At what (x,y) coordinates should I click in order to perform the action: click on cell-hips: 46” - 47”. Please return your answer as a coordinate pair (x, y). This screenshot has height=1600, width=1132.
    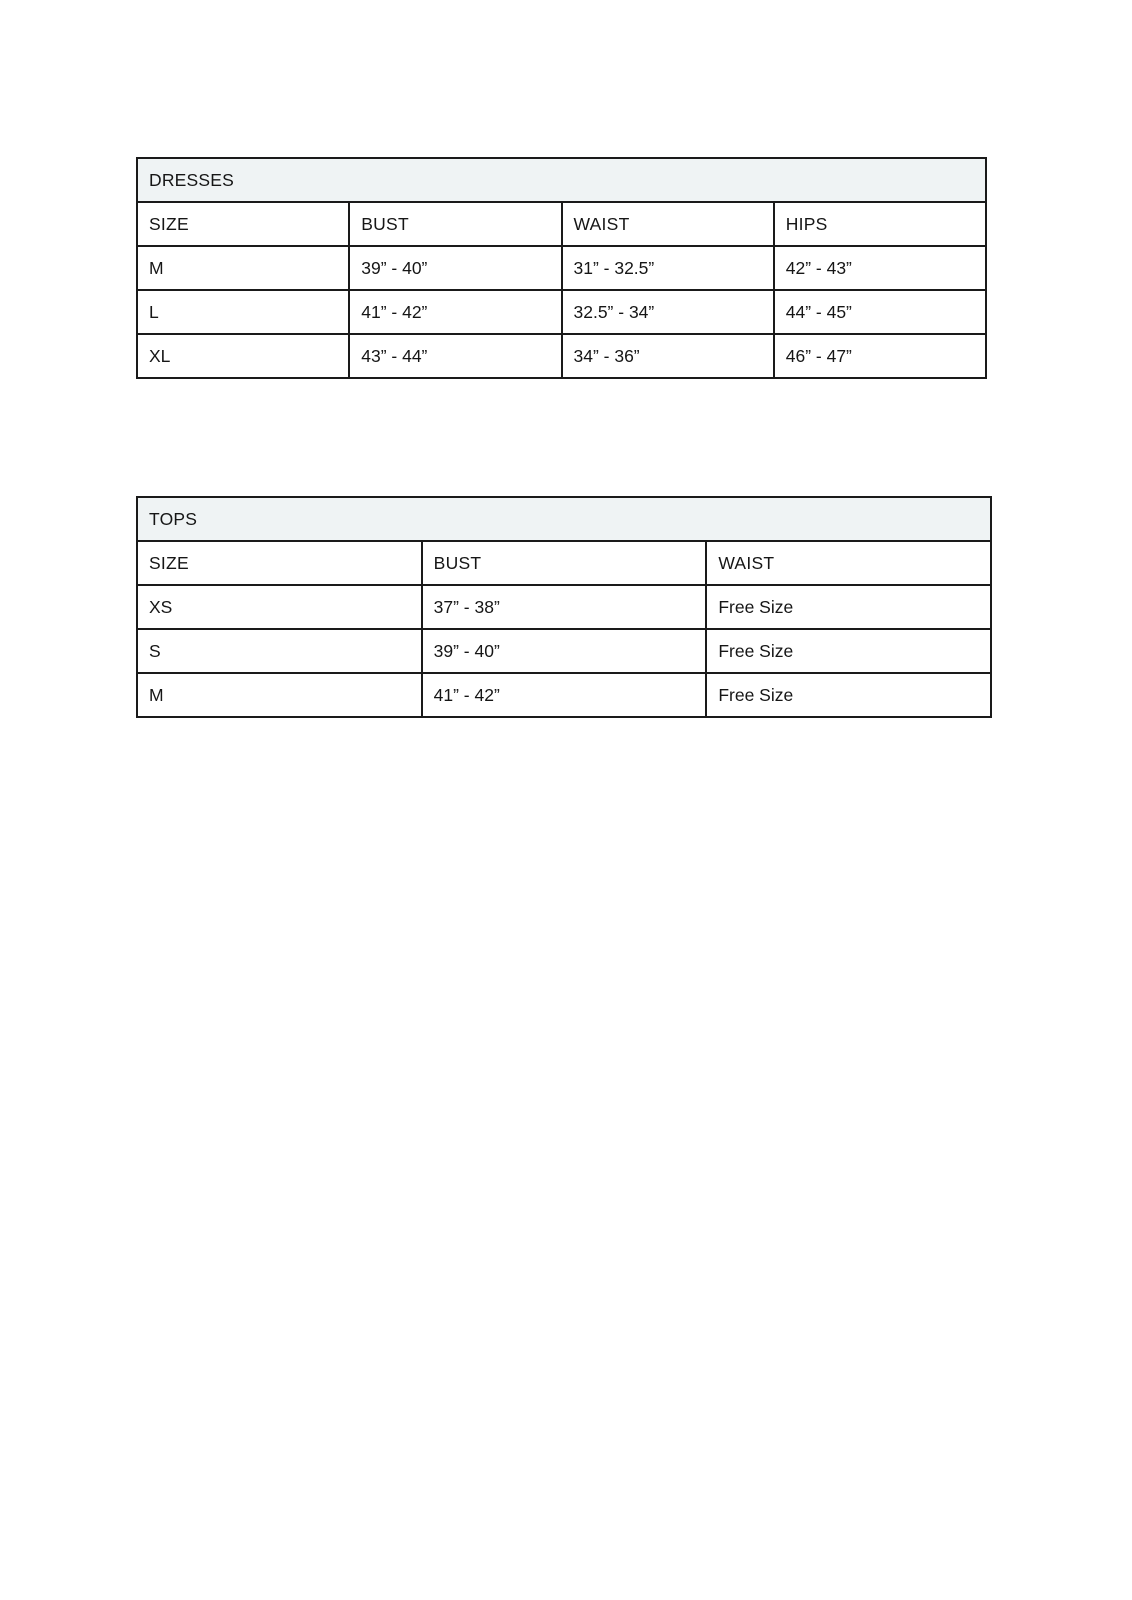
    Looking at the image, I should click on (880, 356).